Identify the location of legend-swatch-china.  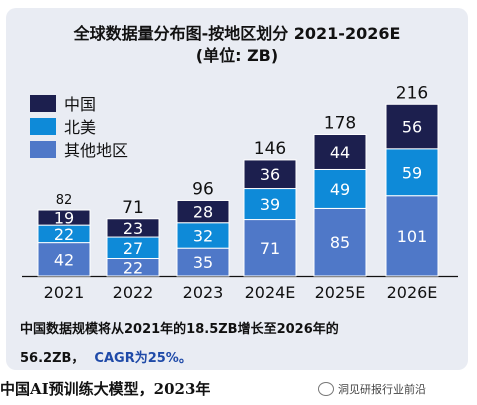
(43, 103).